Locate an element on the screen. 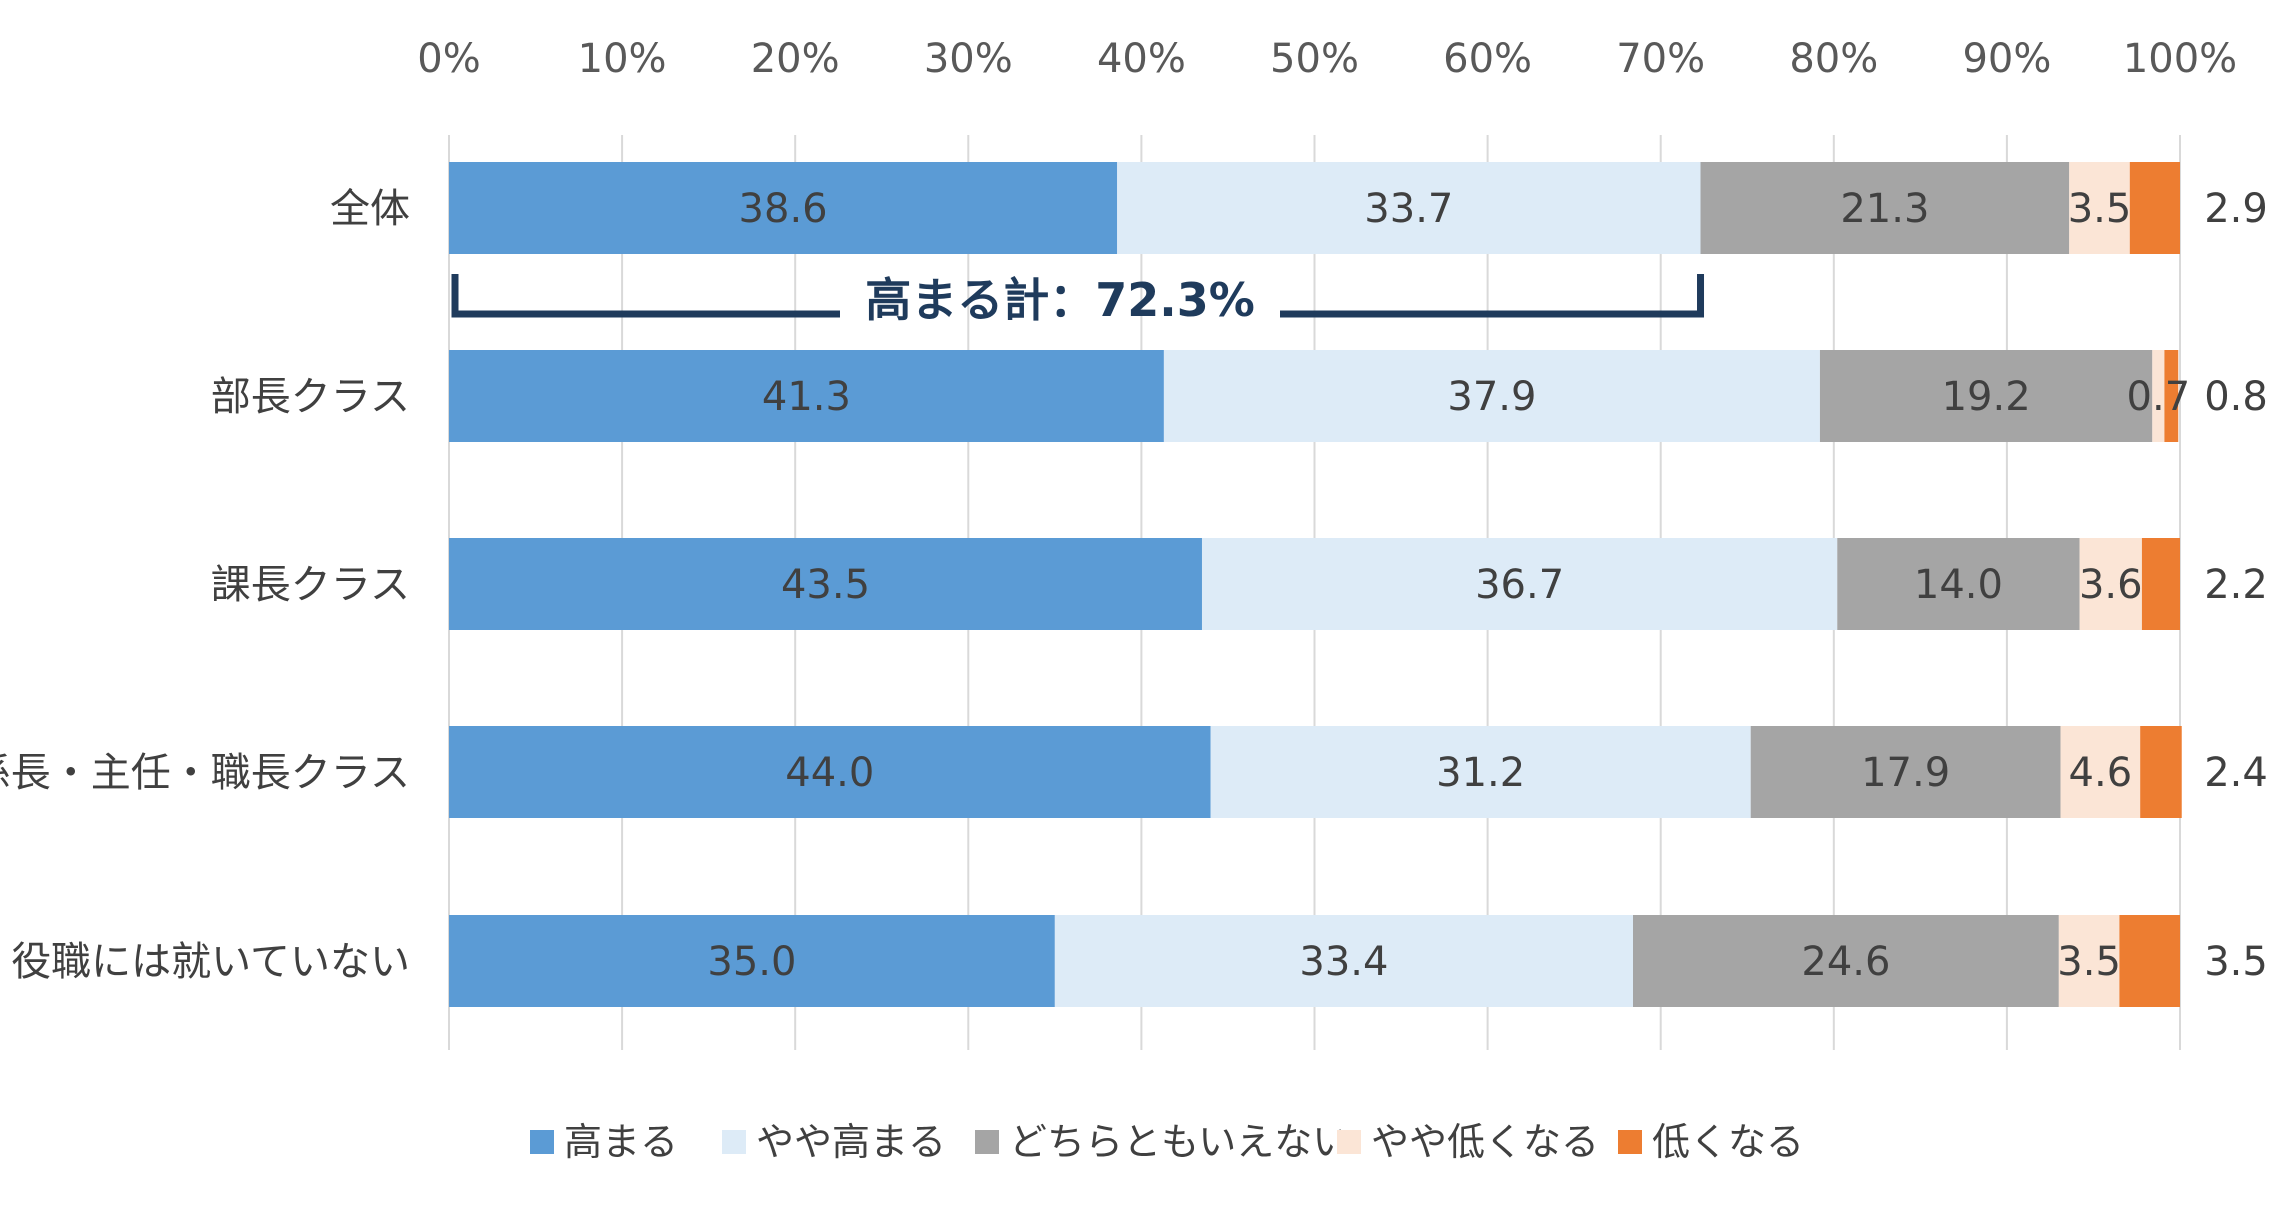 The height and width of the screenshot is (1209, 2280). data-label: 14.0 is located at coordinates (1958, 585).